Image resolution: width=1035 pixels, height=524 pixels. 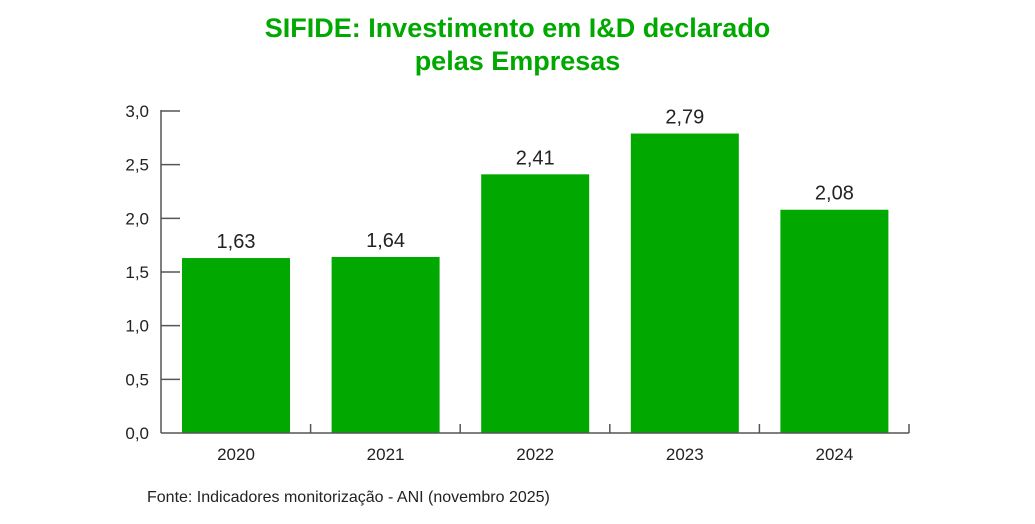 I want to click on data-label-2021: 1,64, so click(x=385, y=241).